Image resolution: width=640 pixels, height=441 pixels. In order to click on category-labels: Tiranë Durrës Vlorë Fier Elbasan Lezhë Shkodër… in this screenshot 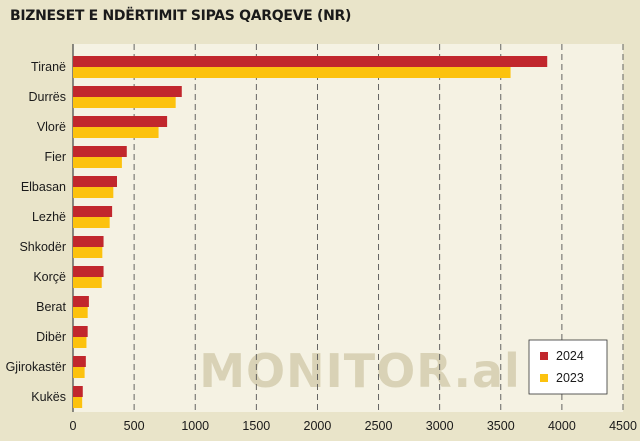, I will do `click(36, 232)`.